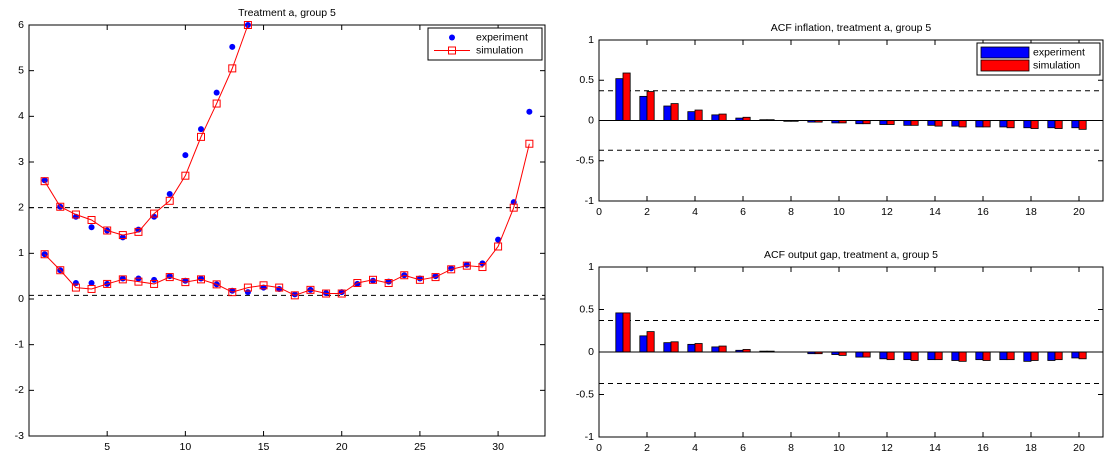 This screenshot has height=459, width=1115. I want to click on chart-title: Treatment a, group 5, so click(287, 13).